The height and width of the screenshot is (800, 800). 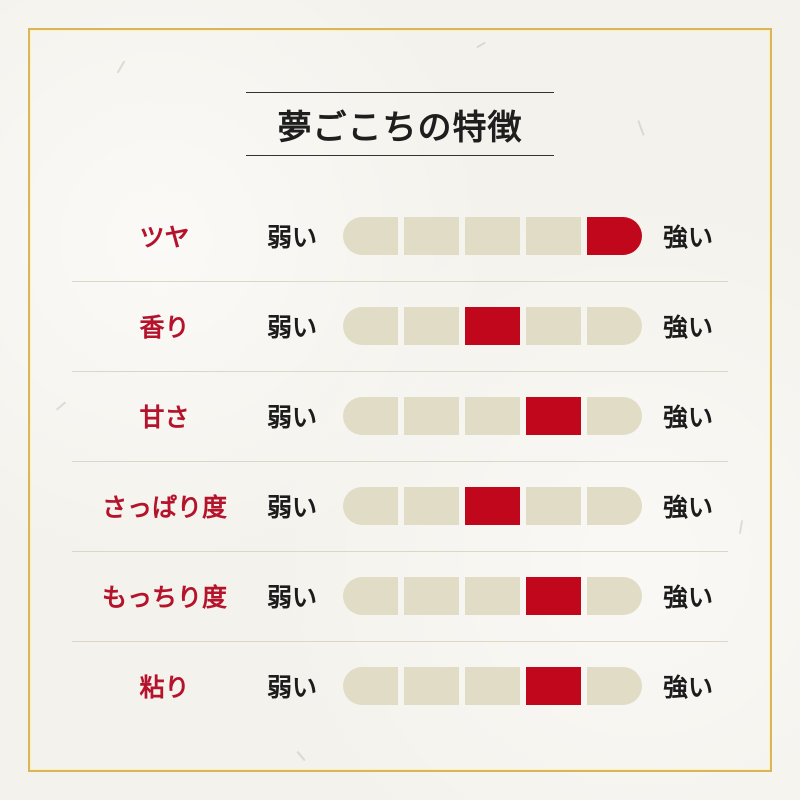 I want to click on attribute-row: ツヤ 弱い 強い, so click(x=400, y=236).